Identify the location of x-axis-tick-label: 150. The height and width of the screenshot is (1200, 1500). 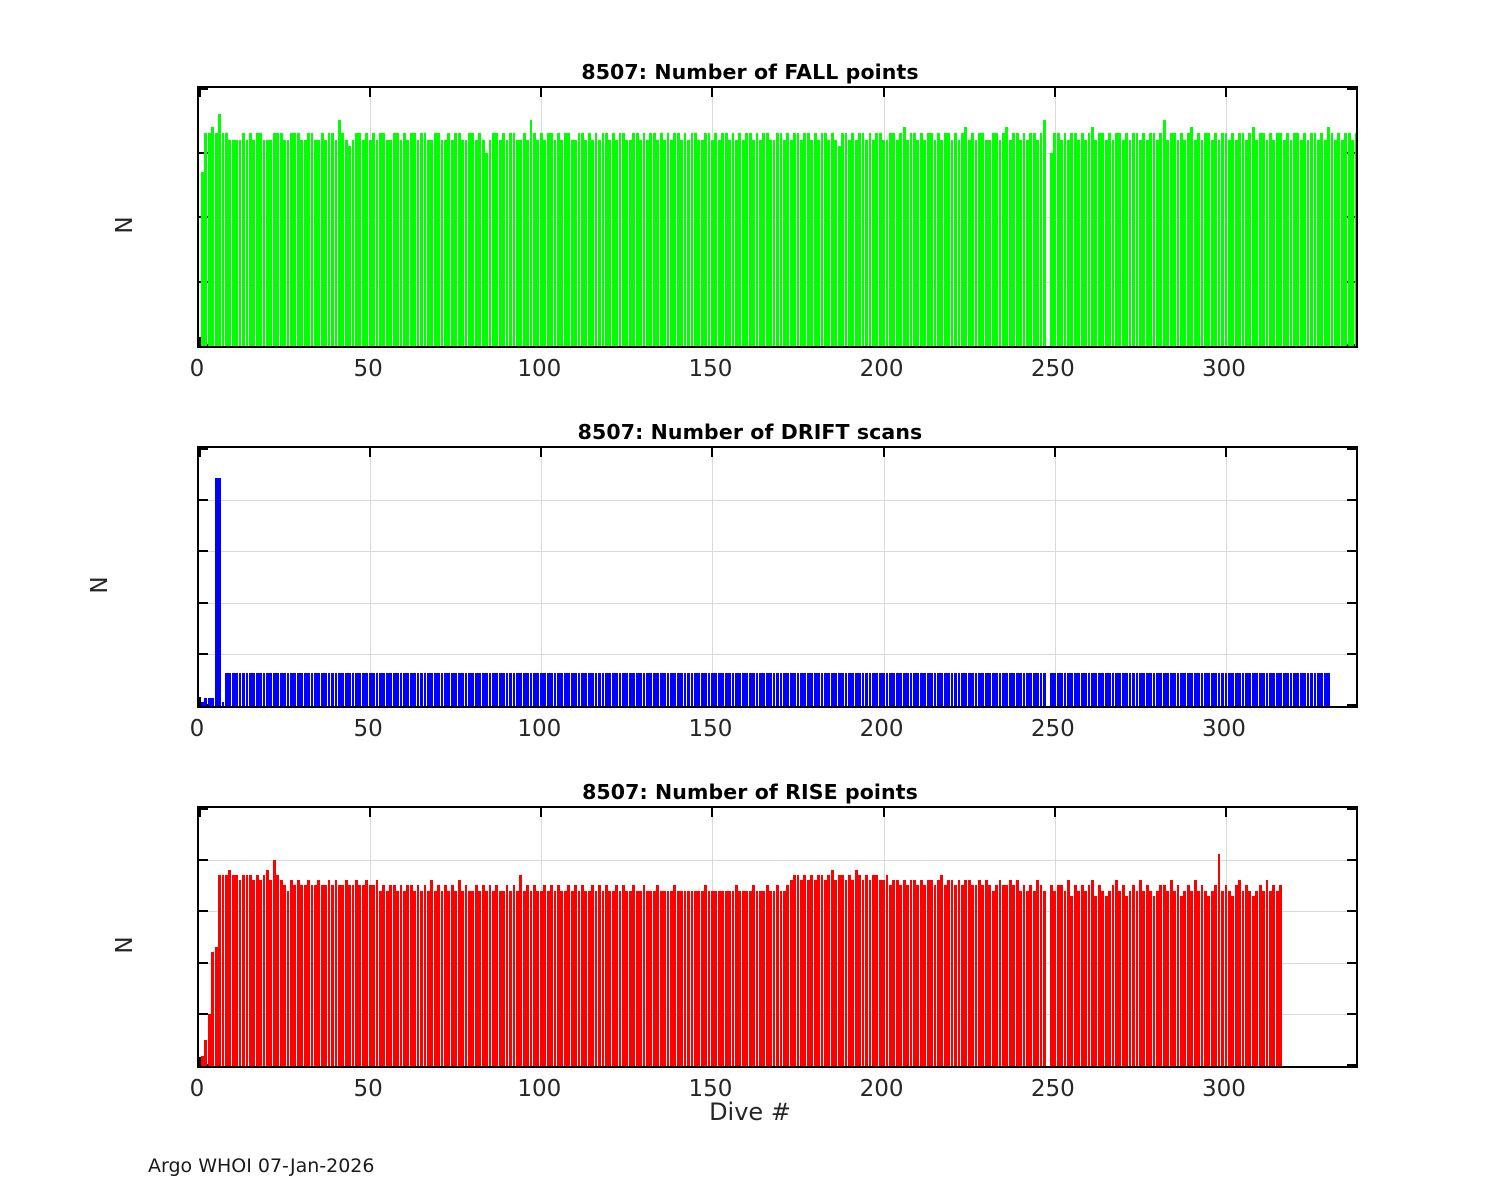
(710, 1089).